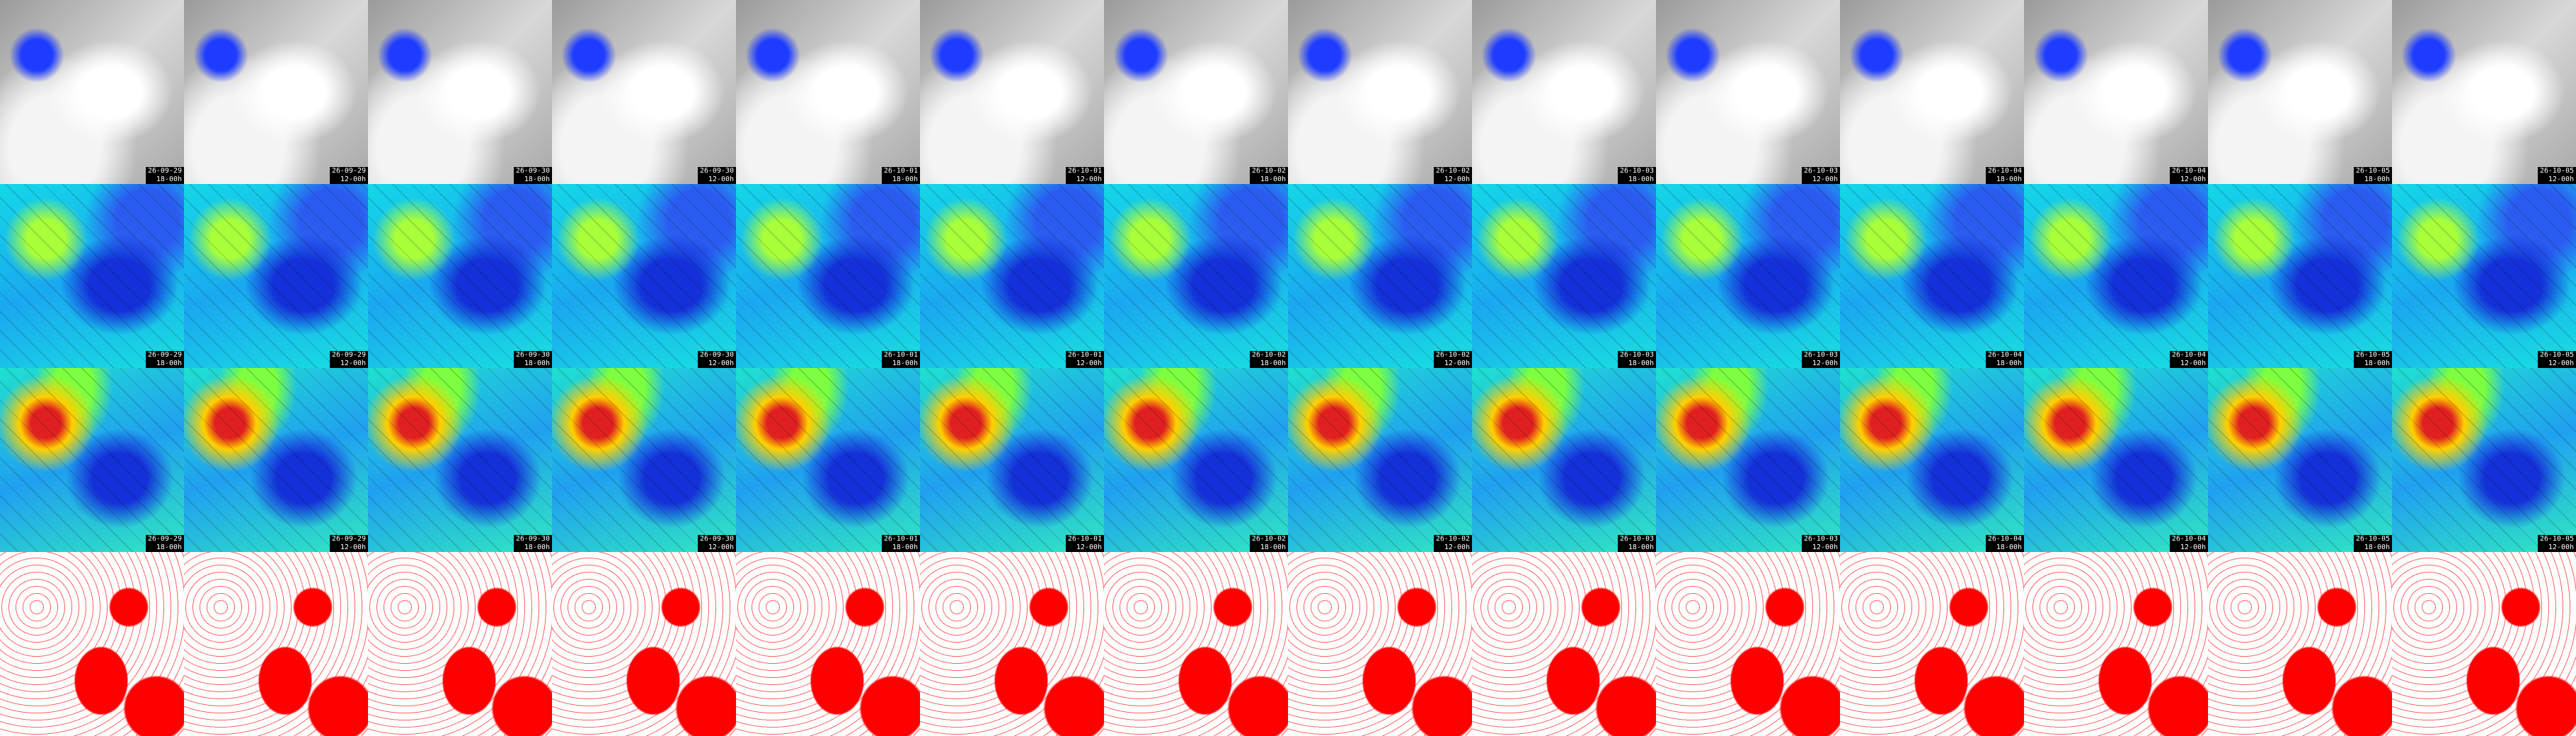 The image size is (2576, 736). What do you see at coordinates (1636, 543) in the screenshot?
I see `timestamp-label: 26-10-03 18-00h` at bounding box center [1636, 543].